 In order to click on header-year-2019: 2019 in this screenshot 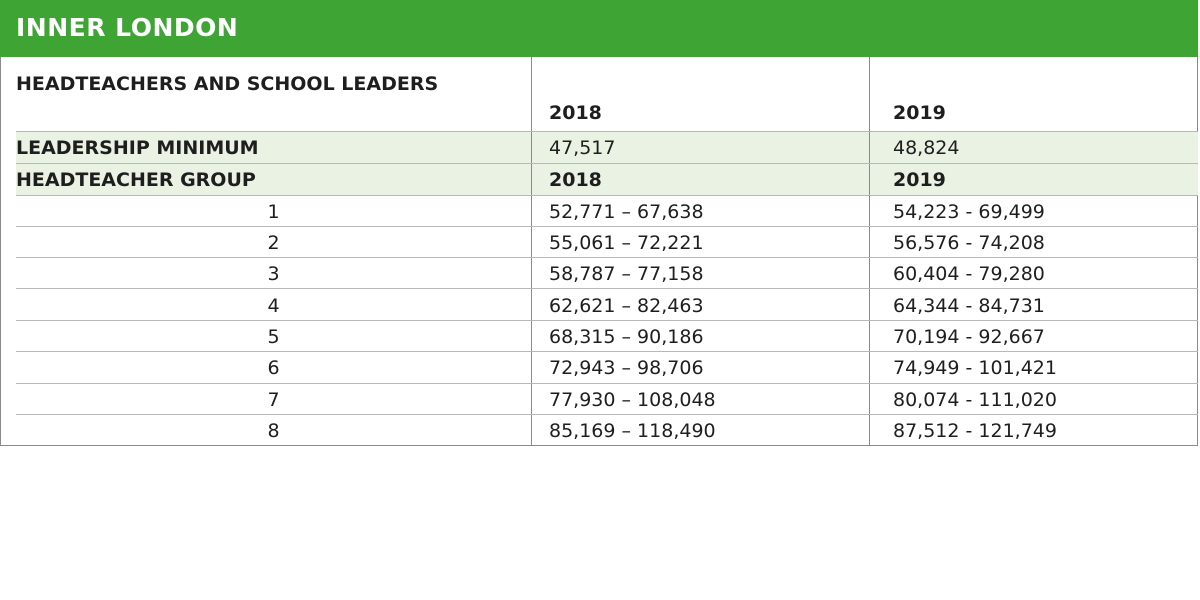, I will do `click(919, 113)`.